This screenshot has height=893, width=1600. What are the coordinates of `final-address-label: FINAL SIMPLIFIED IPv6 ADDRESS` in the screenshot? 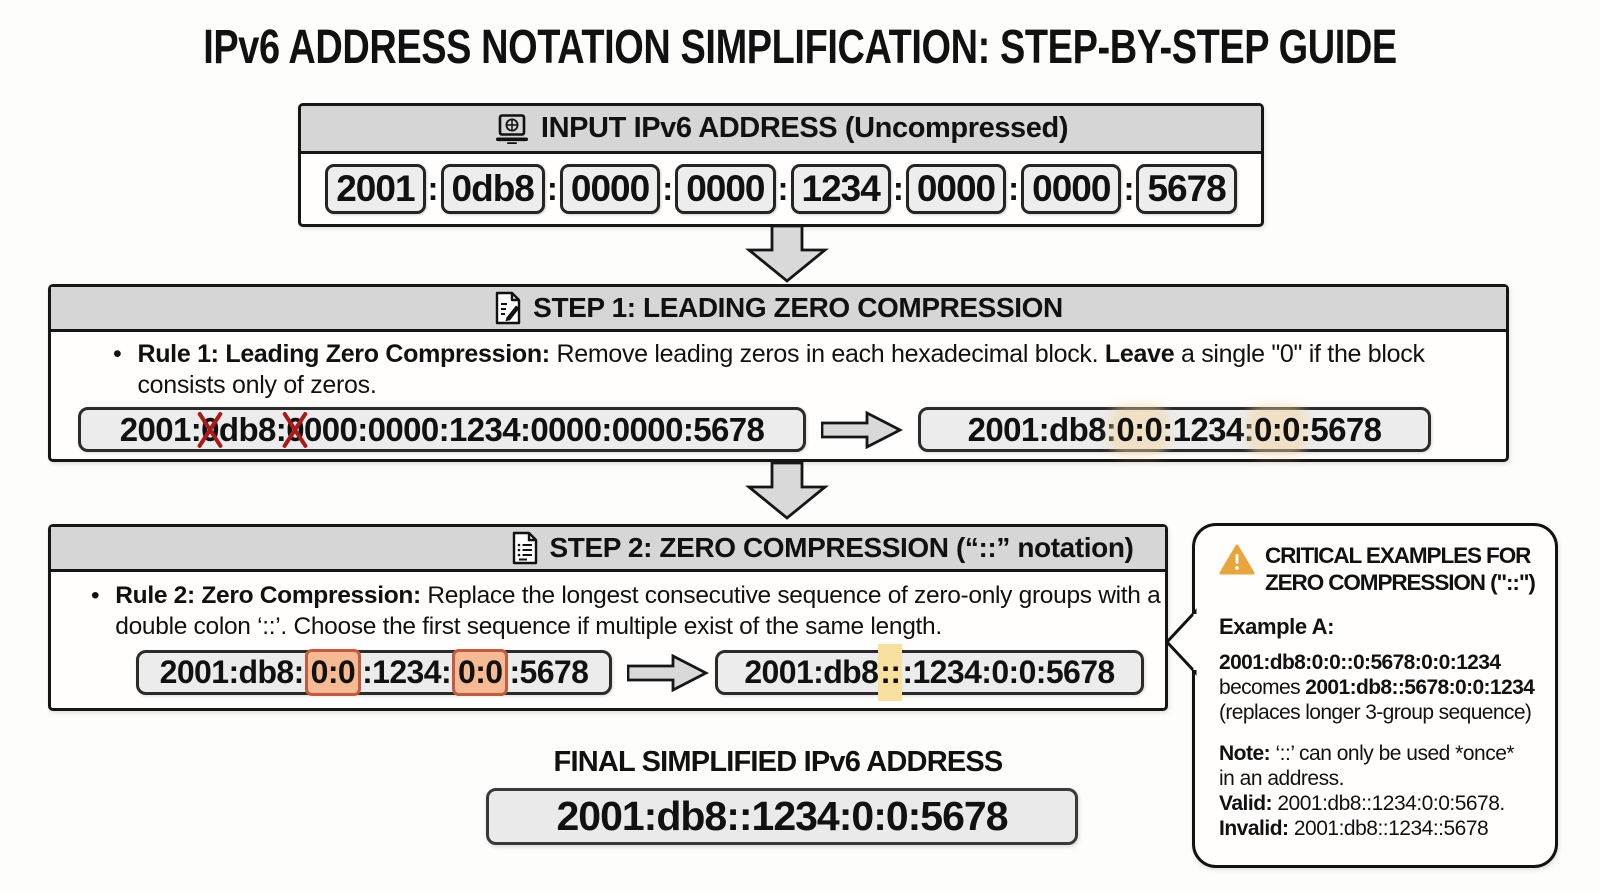 It's located at (778, 762).